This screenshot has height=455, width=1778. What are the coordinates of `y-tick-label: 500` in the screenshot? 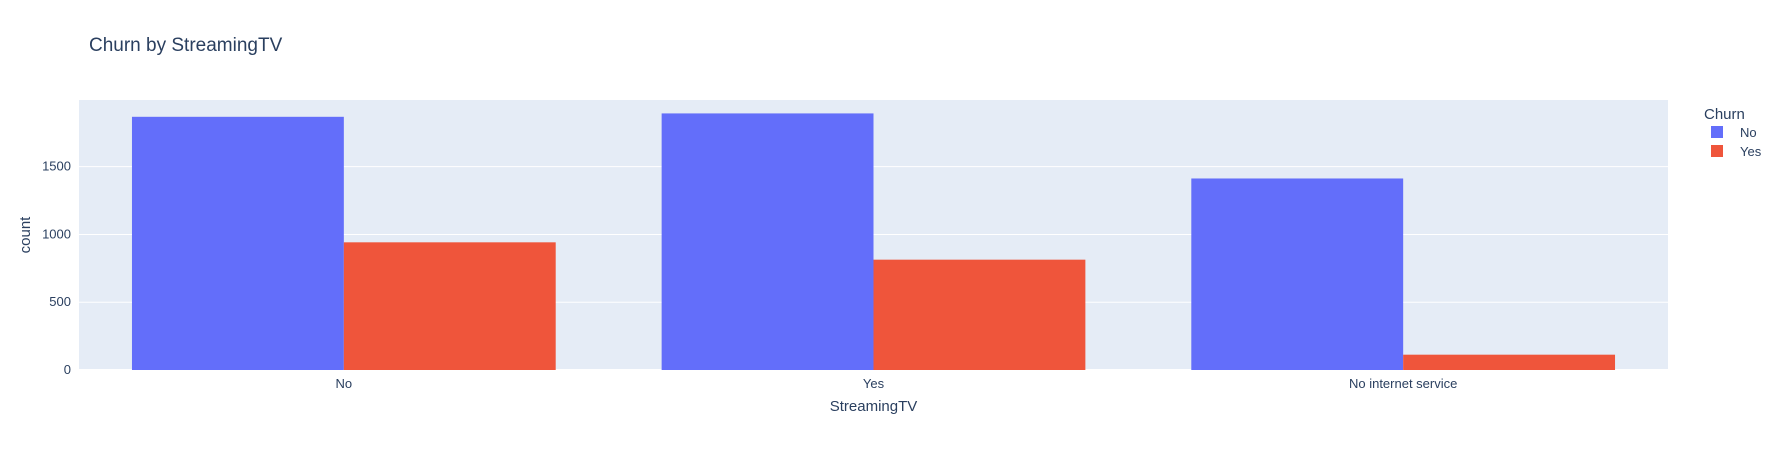 It's located at (60, 301).